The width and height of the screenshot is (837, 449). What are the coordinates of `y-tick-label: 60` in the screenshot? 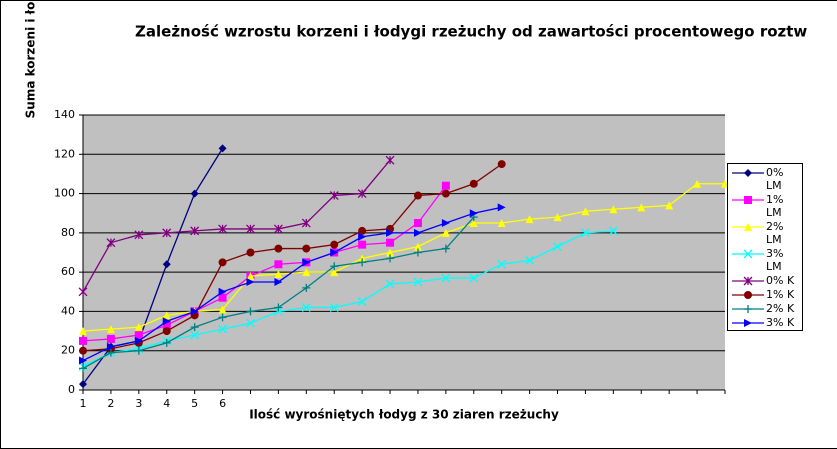 It's located at (68, 271).